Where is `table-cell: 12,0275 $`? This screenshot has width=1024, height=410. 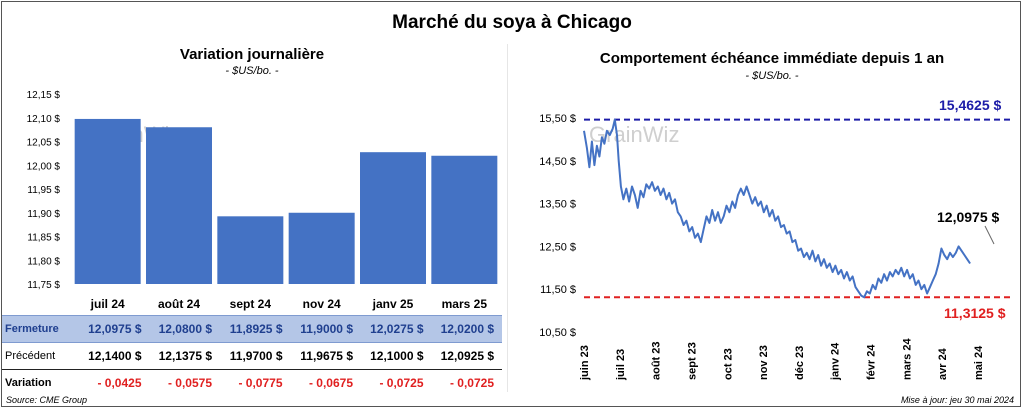
table-cell: 12,0275 $ is located at coordinates (396, 329).